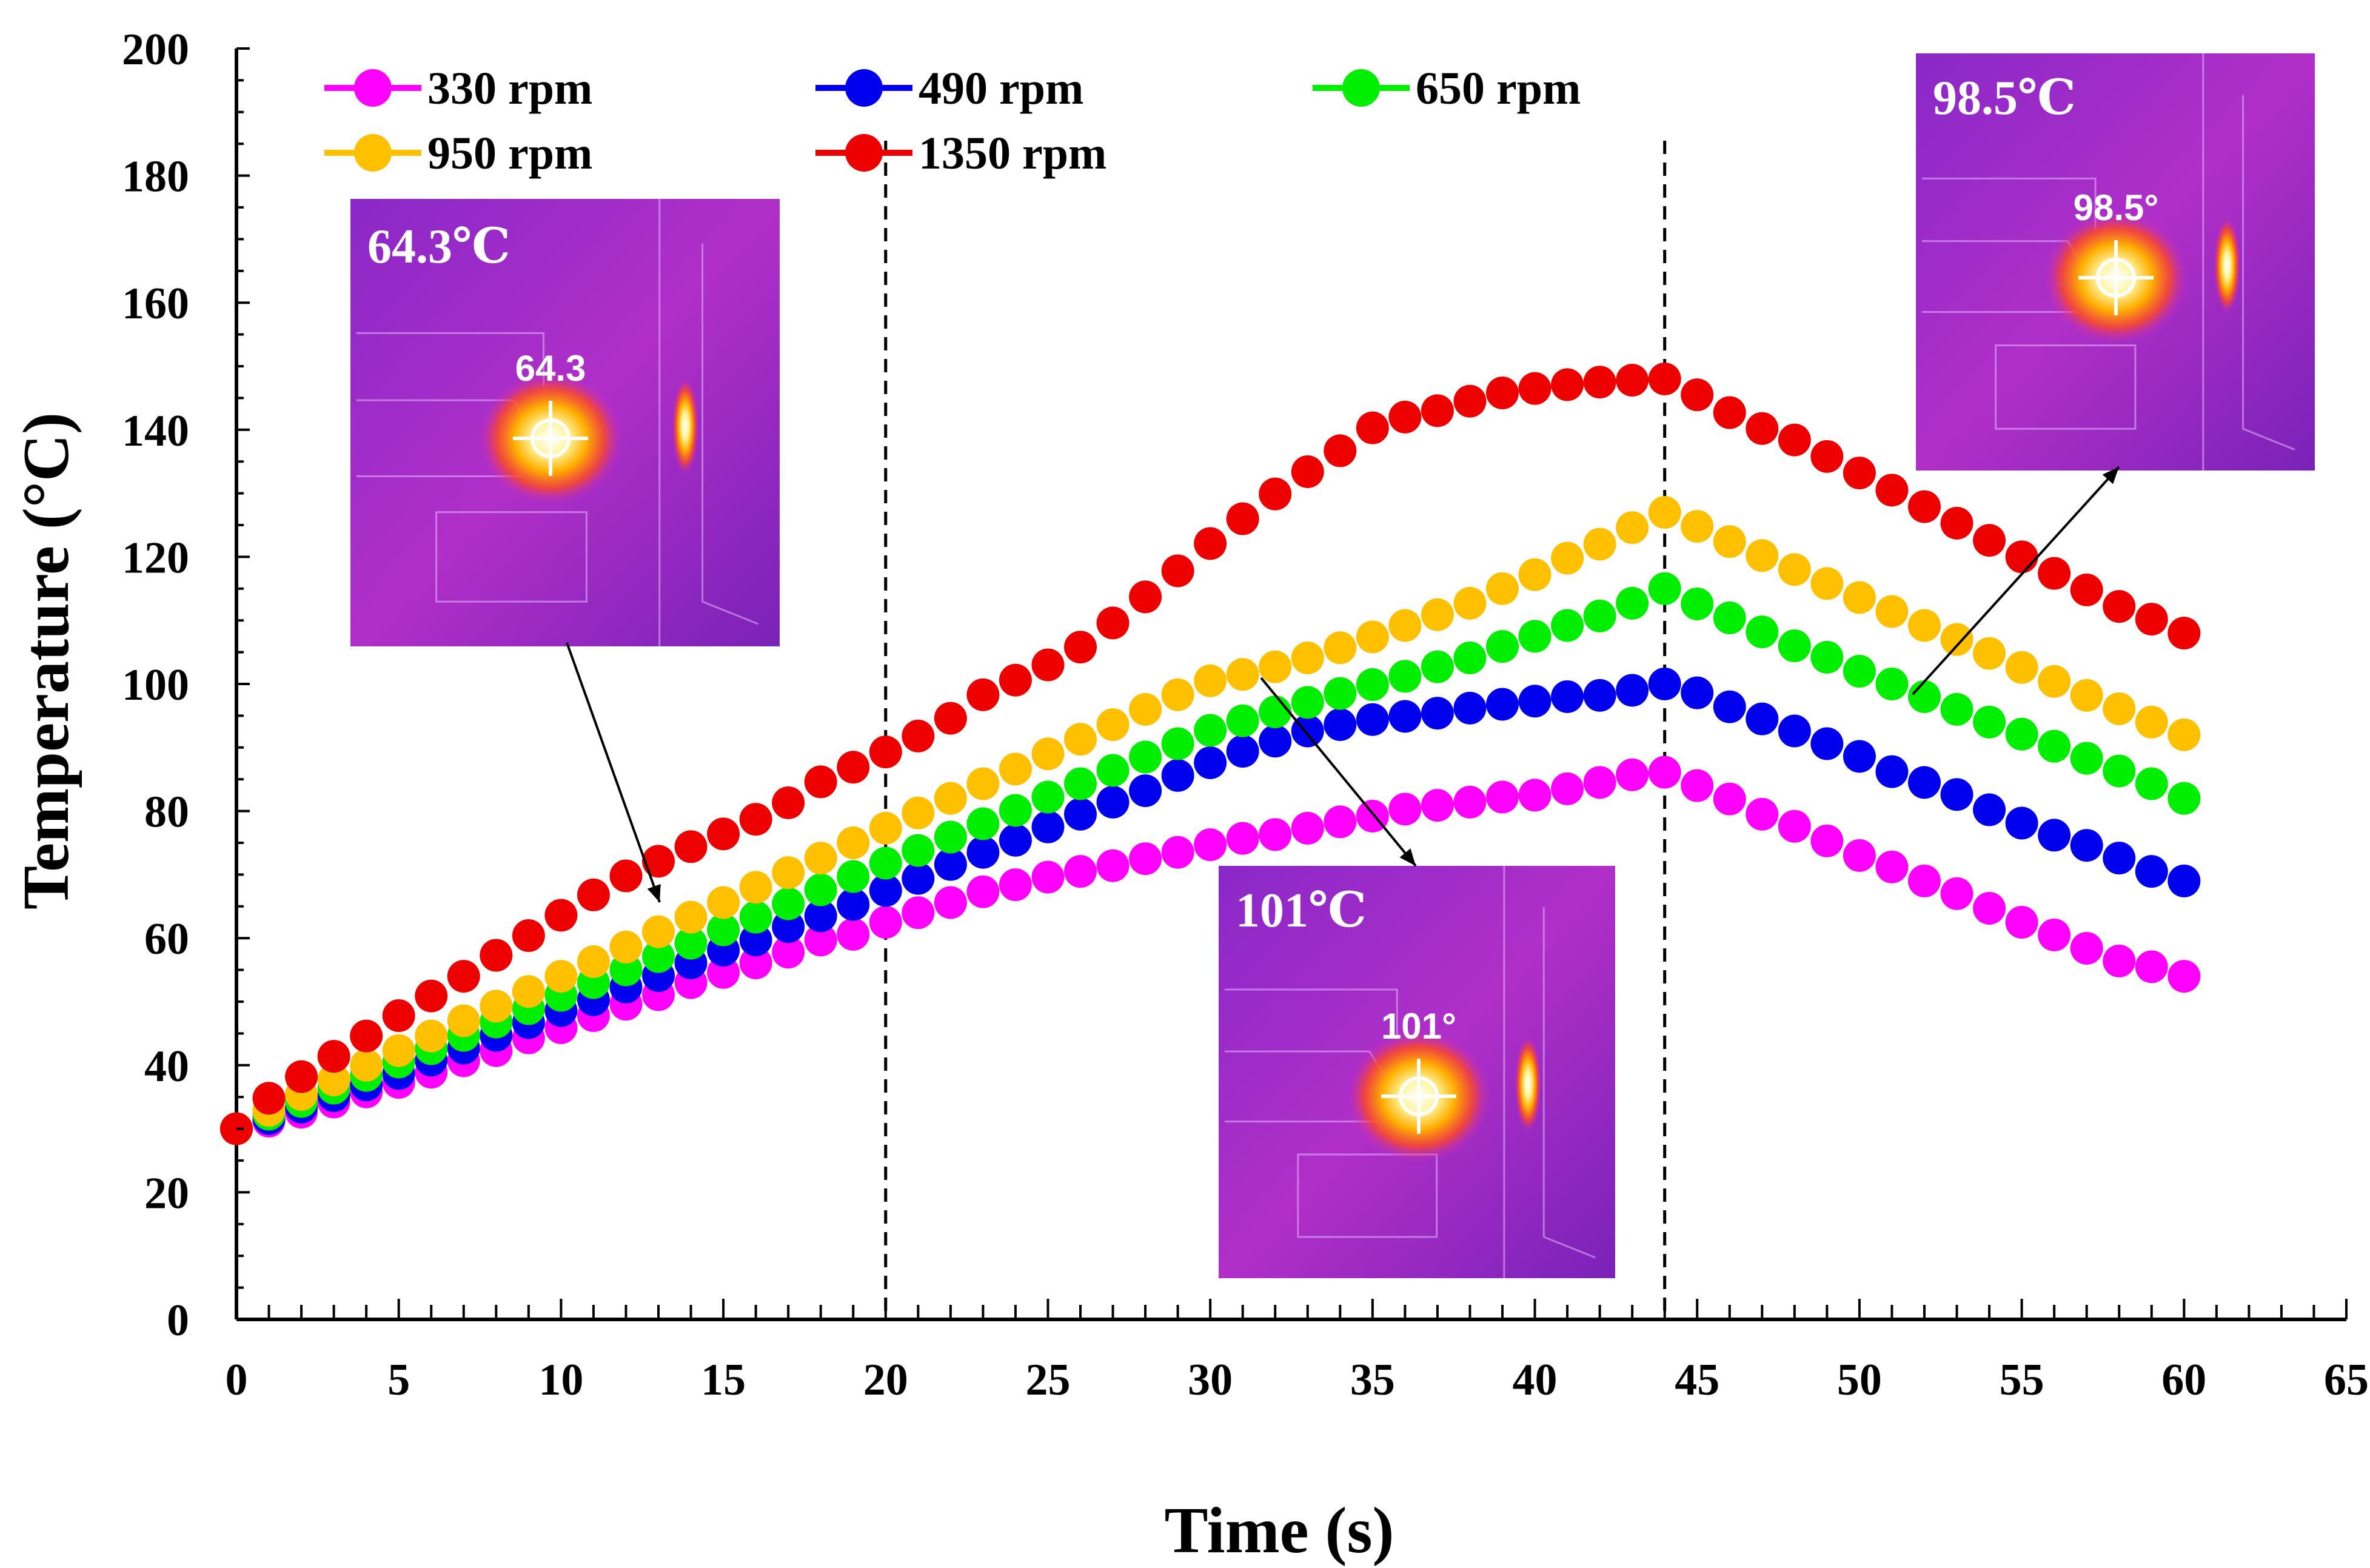  What do you see at coordinates (1372, 1380) in the screenshot?
I see `x-tick-label: 35` at bounding box center [1372, 1380].